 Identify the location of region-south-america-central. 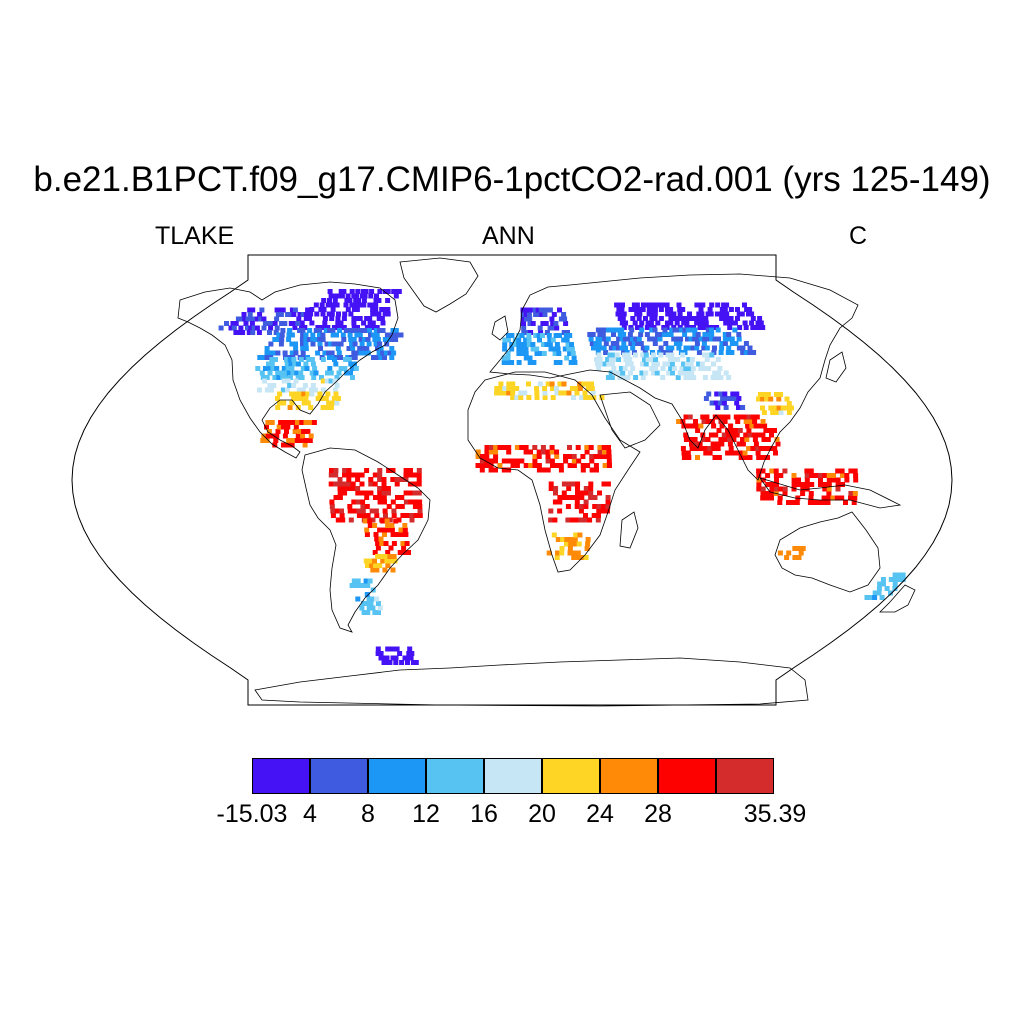
(386, 536).